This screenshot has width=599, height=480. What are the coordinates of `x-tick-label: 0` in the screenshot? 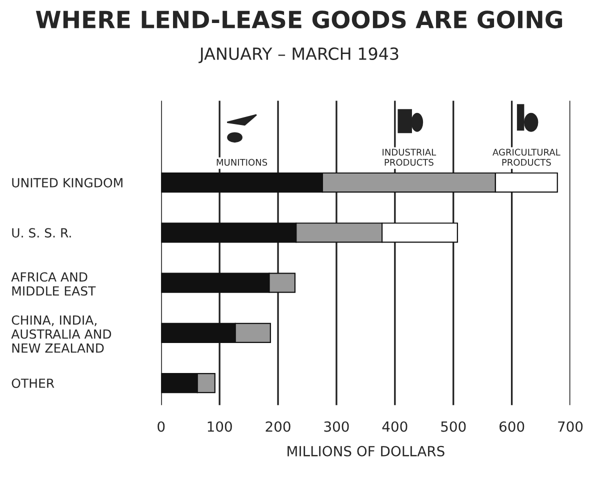 It's located at (161, 426).